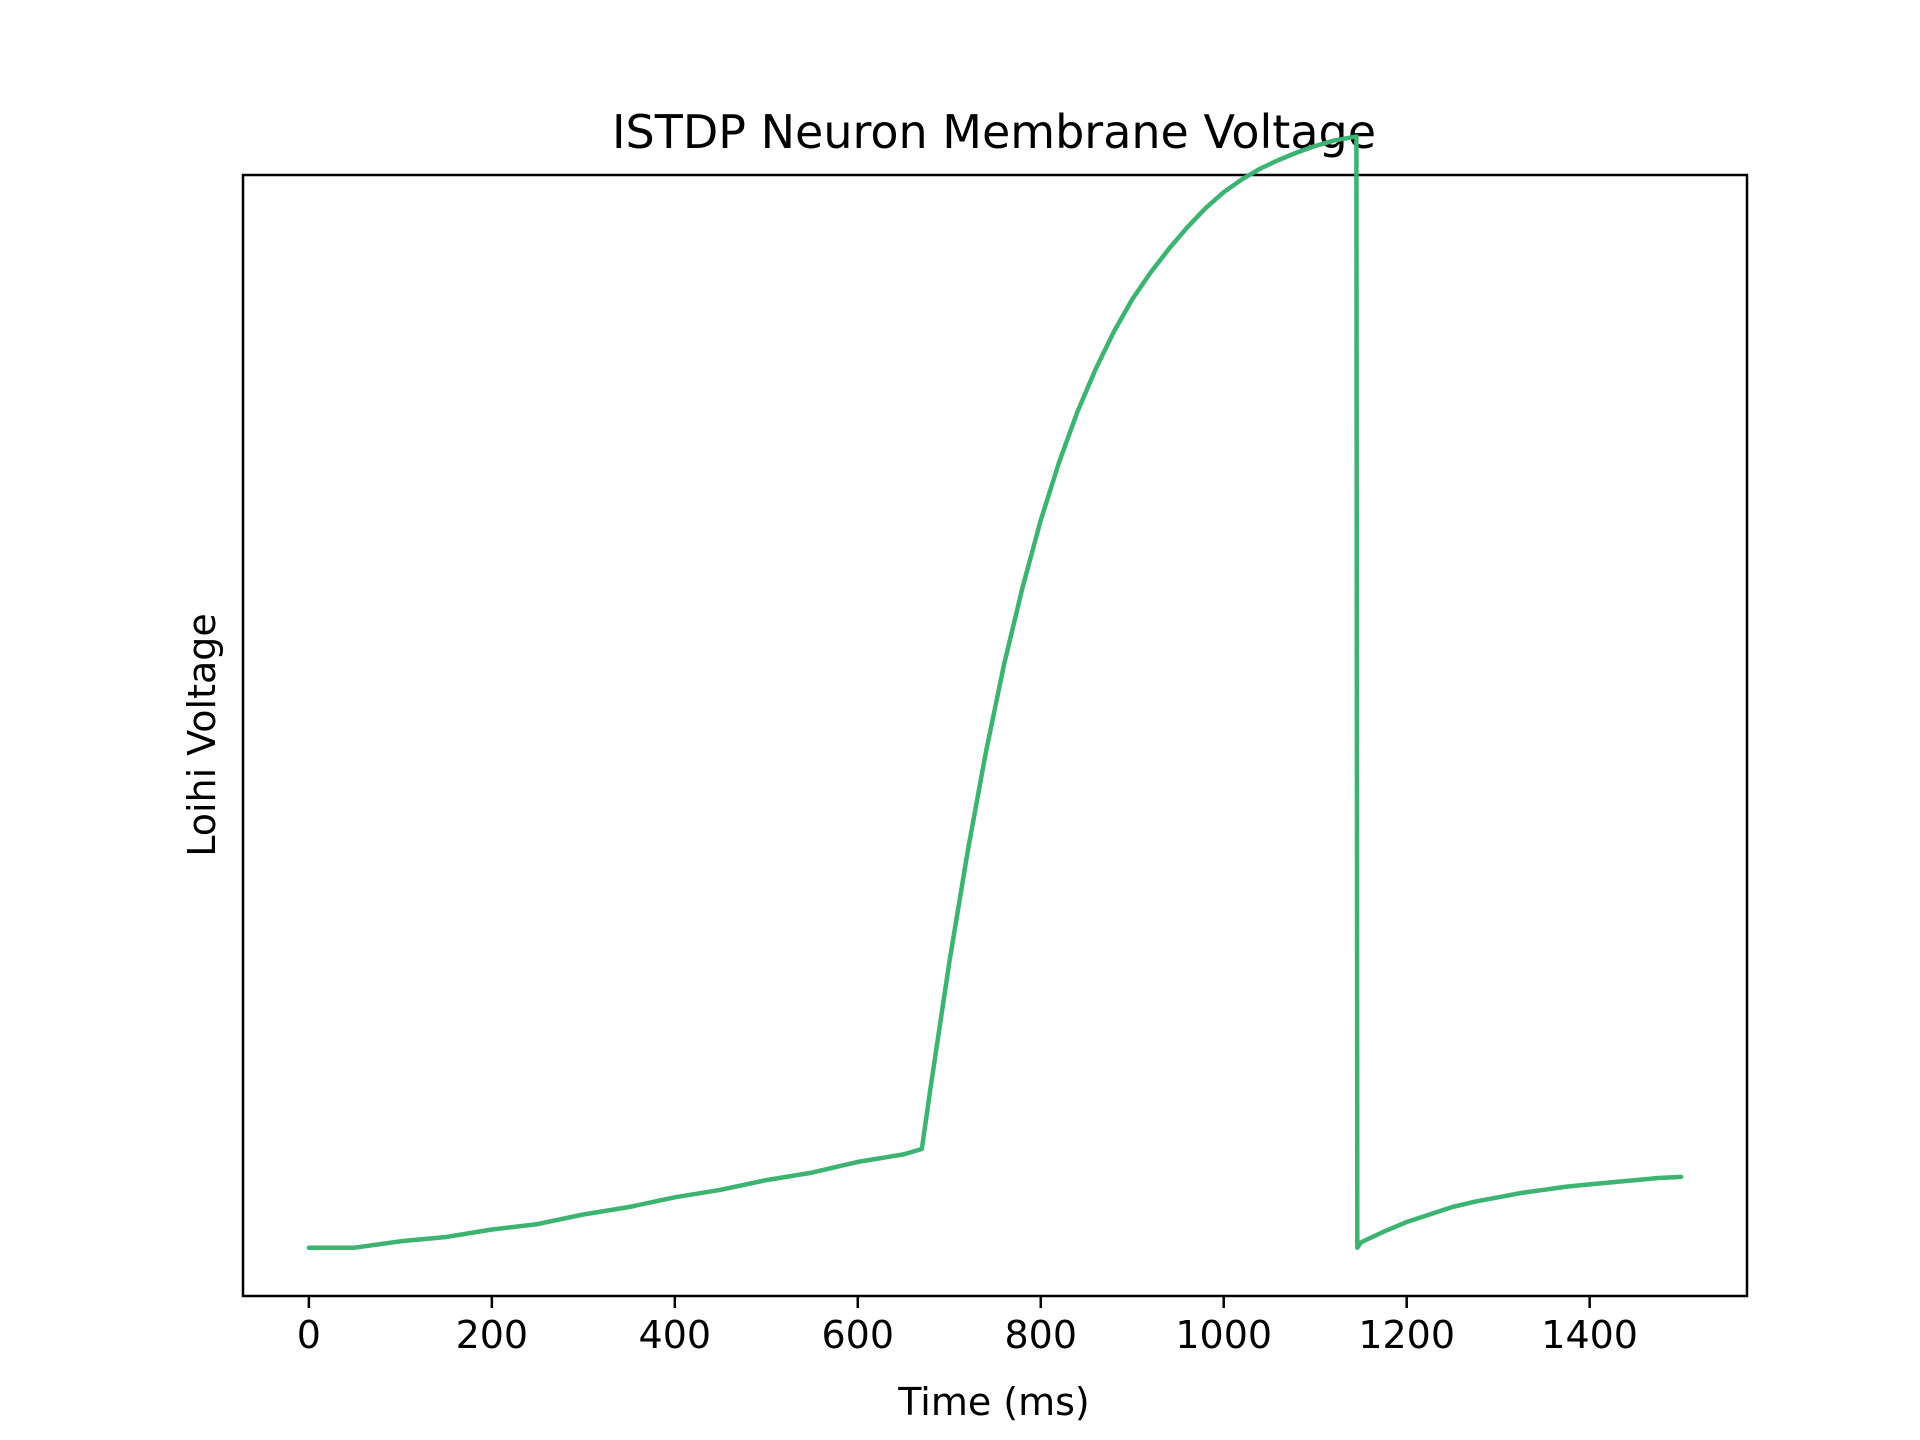 The height and width of the screenshot is (1440, 1920). What do you see at coordinates (675, 1335) in the screenshot?
I see `x-tick-label: 400` at bounding box center [675, 1335].